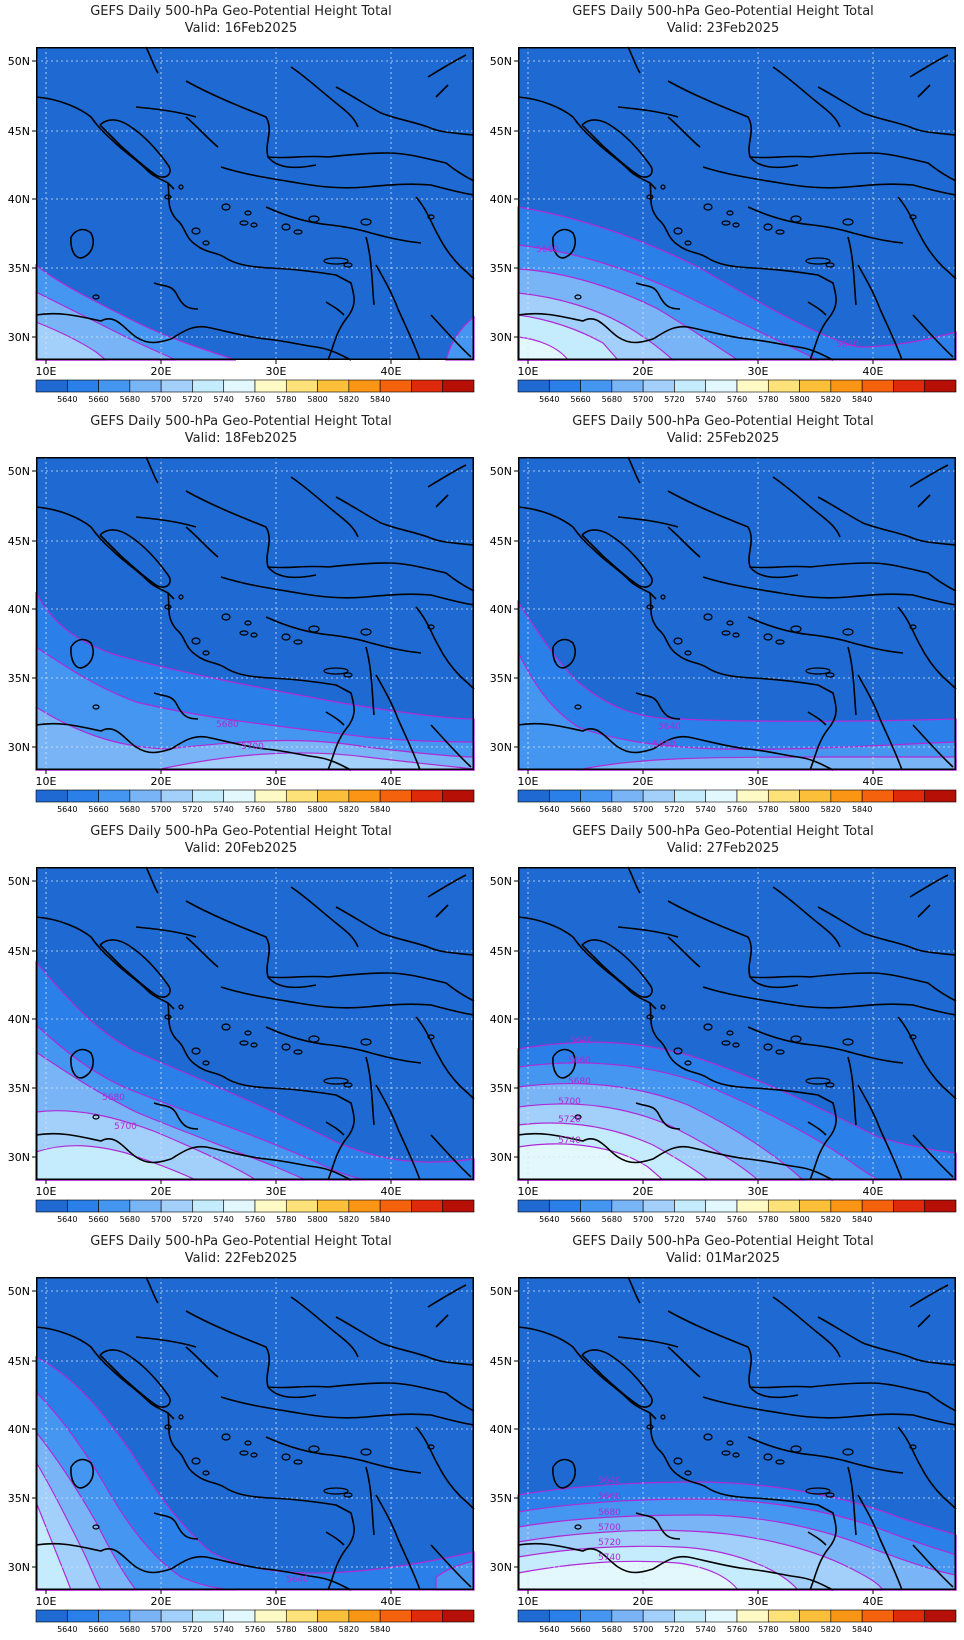 This screenshot has height=1640, width=964. Describe the element at coordinates (664, 745) in the screenshot. I see `contour-label: 5660` at that location.